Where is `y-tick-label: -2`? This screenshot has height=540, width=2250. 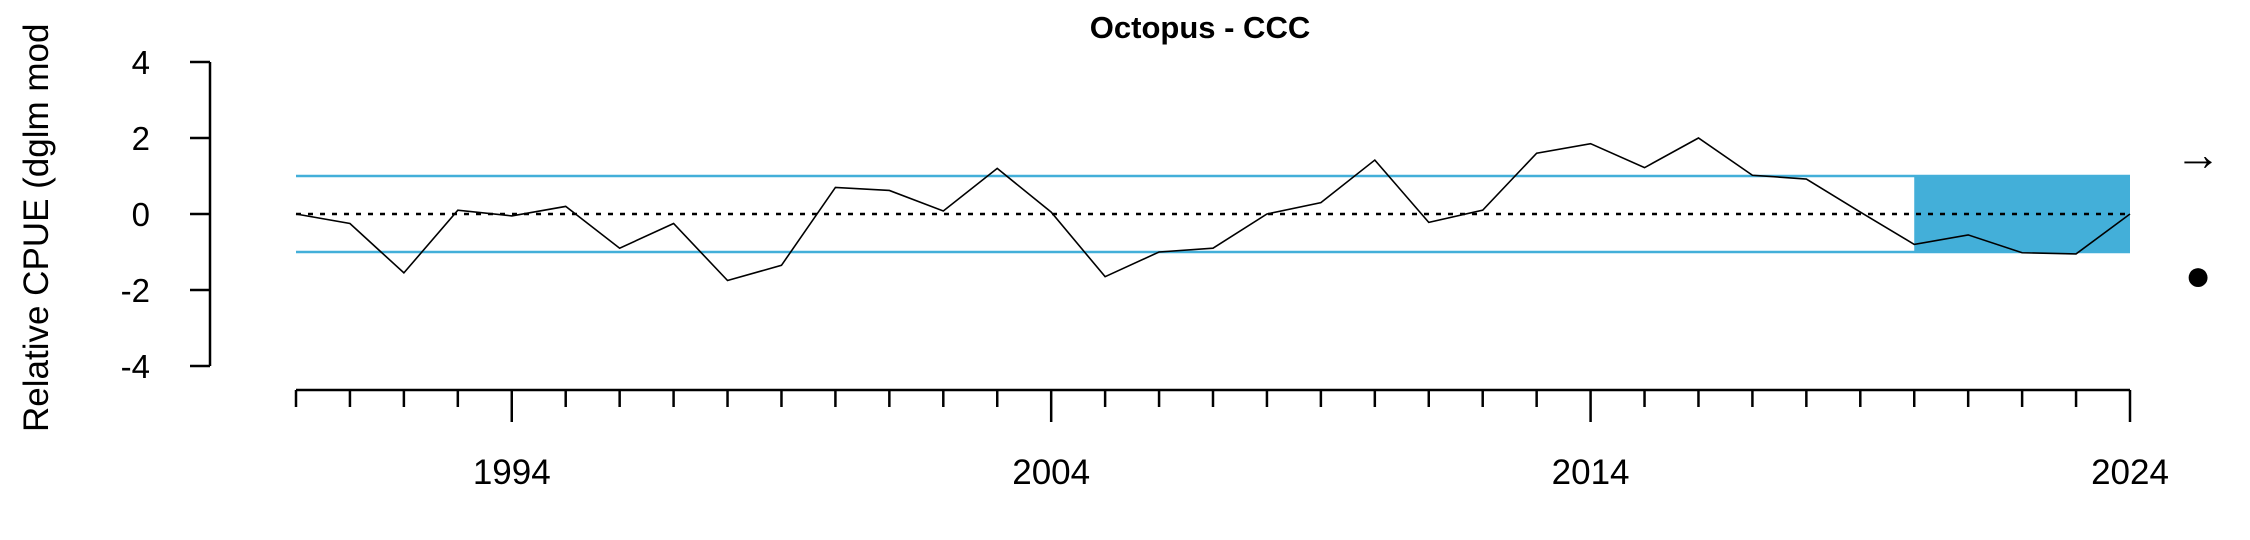
y-tick-label: -2 is located at coordinates (135, 290).